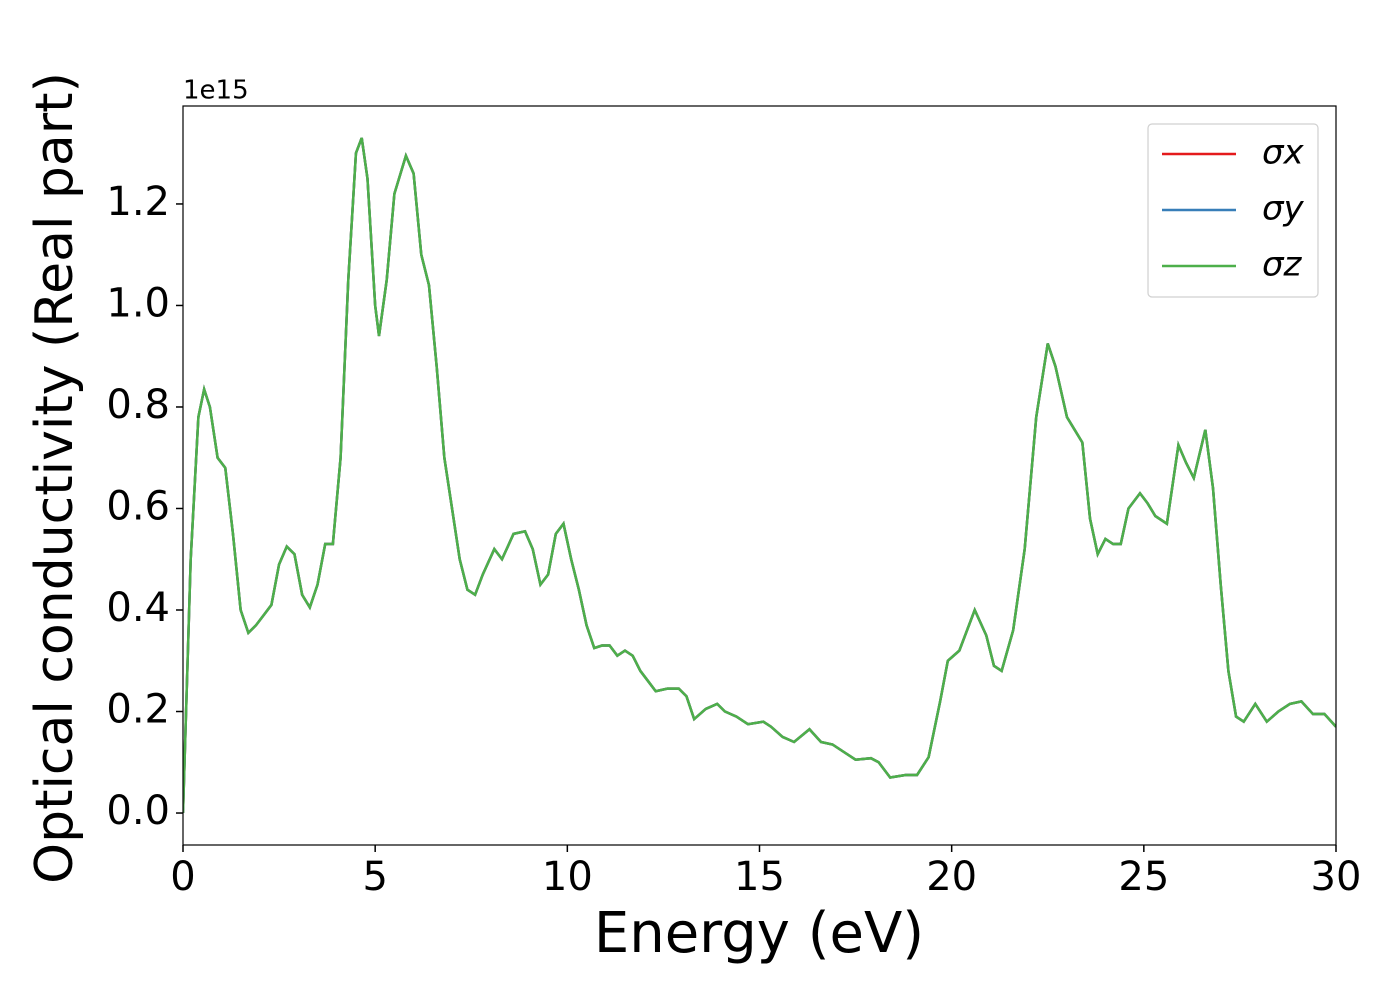 The width and height of the screenshot is (1400, 1000). What do you see at coordinates (138, 202) in the screenshot?
I see `y-tick-label: 1.2` at bounding box center [138, 202].